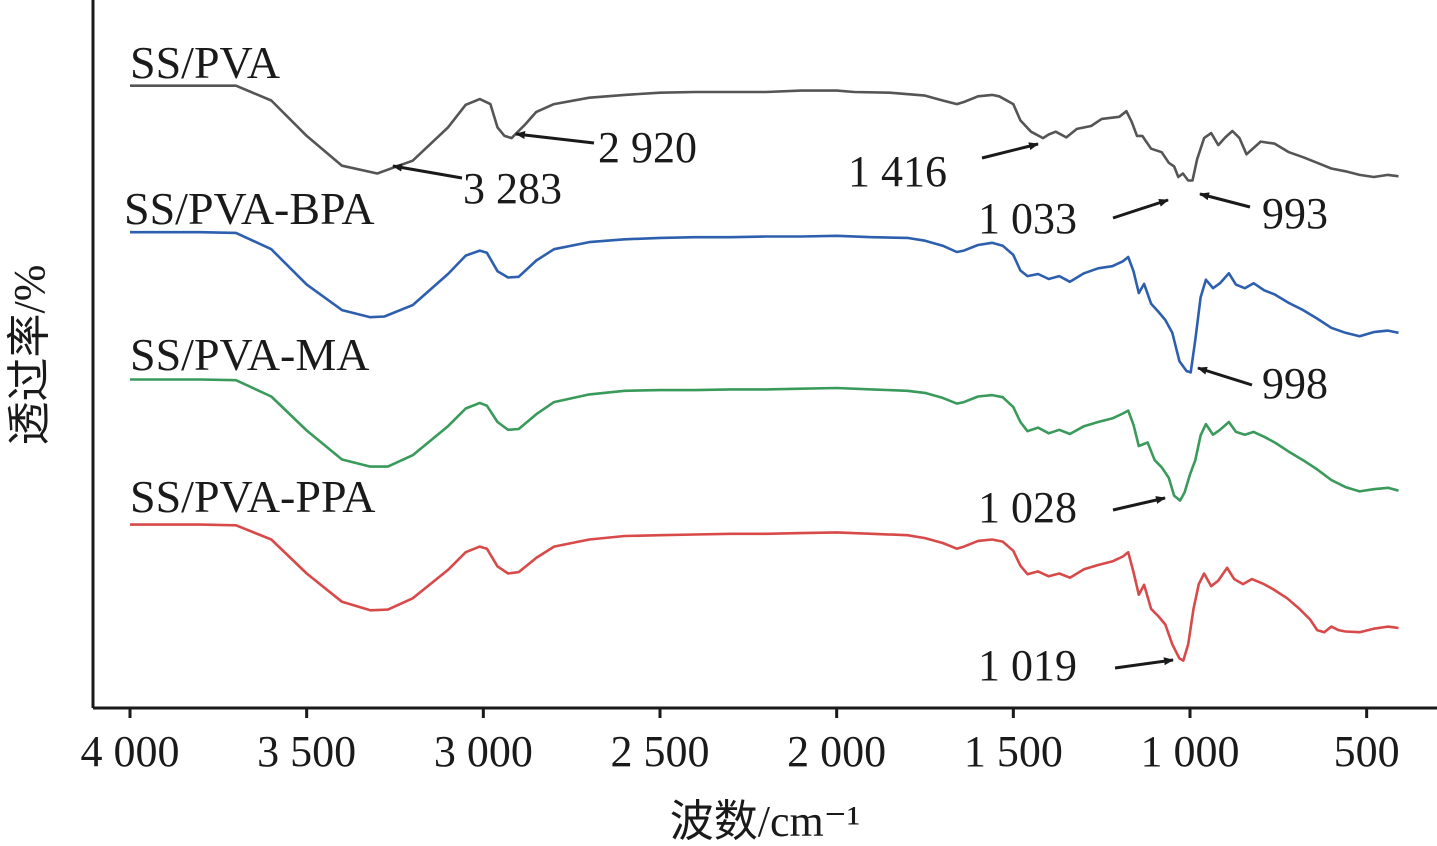 The width and height of the screenshot is (1437, 846). Describe the element at coordinates (647, 147) in the screenshot. I see `annotation-label: 2 920` at that location.